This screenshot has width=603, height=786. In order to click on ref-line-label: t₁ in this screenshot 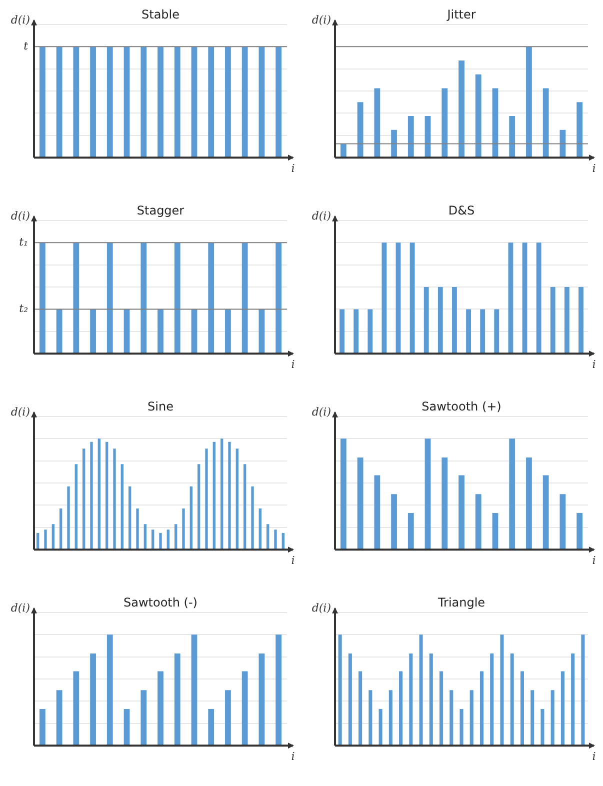, I will do `click(23, 241)`.